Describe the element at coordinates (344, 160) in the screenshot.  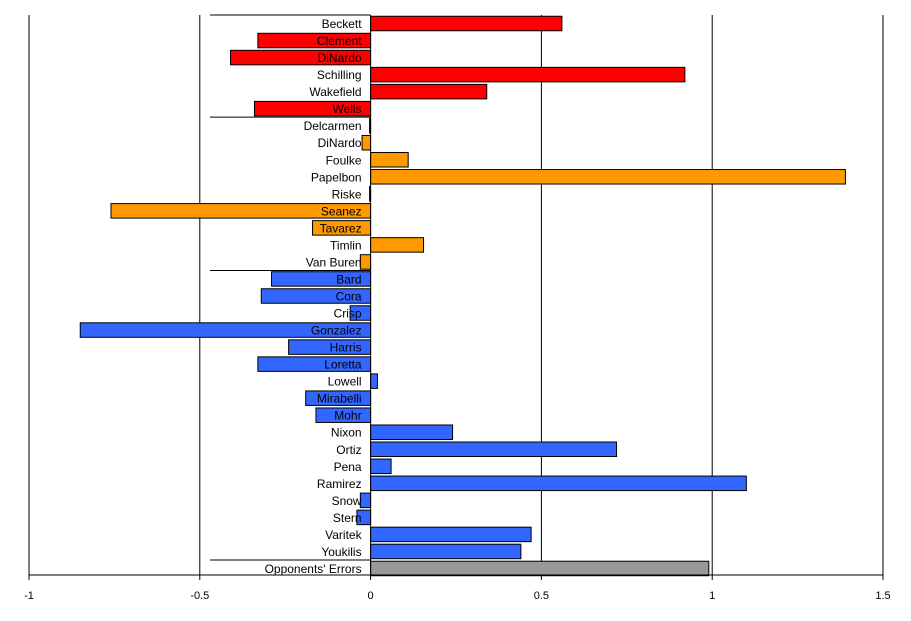
I see `category-label: Foulke` at that location.